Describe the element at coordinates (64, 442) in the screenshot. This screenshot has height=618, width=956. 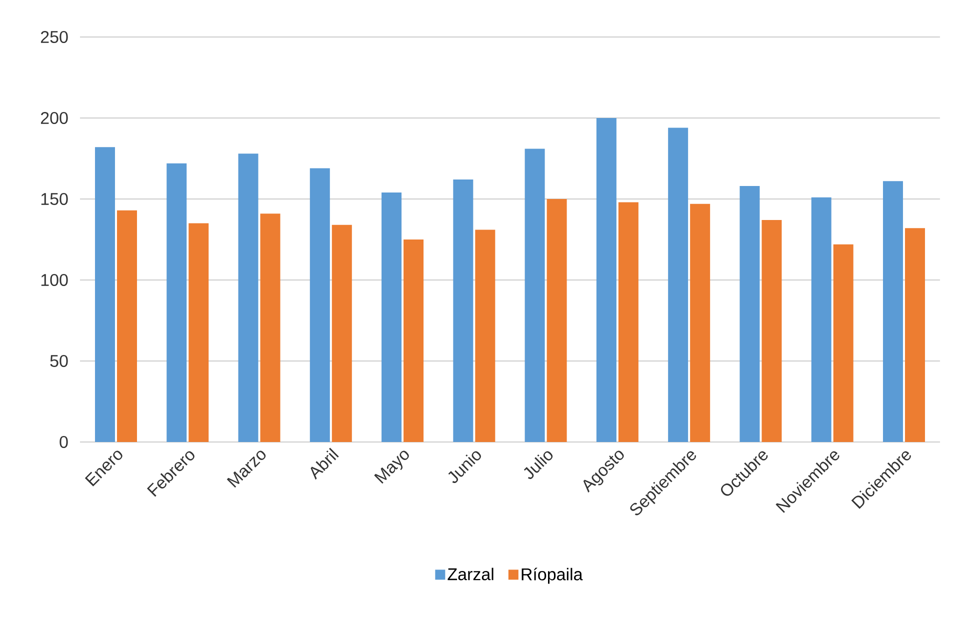
I see `y-tick-label: 0` at that location.